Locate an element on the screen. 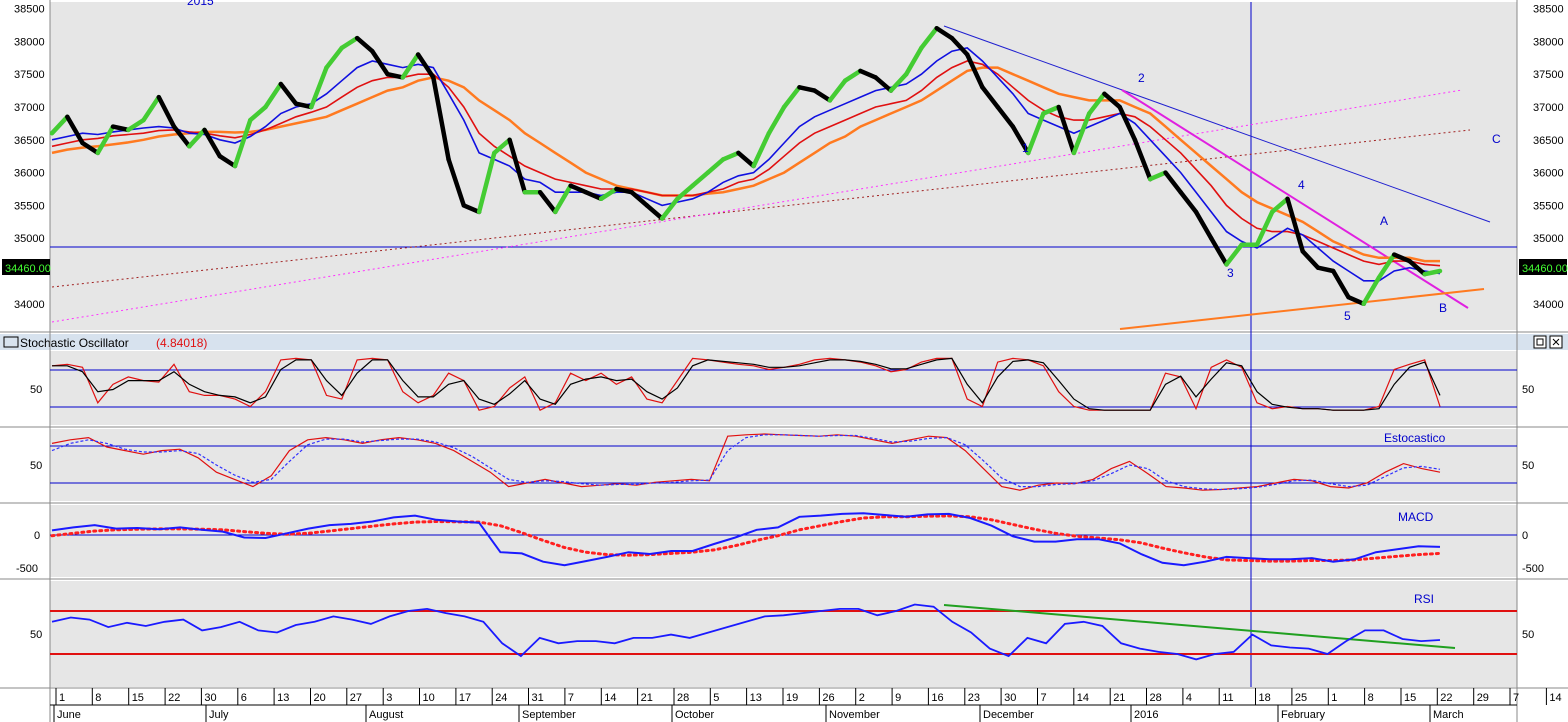  down-trend-line is located at coordinates (1217, 124).